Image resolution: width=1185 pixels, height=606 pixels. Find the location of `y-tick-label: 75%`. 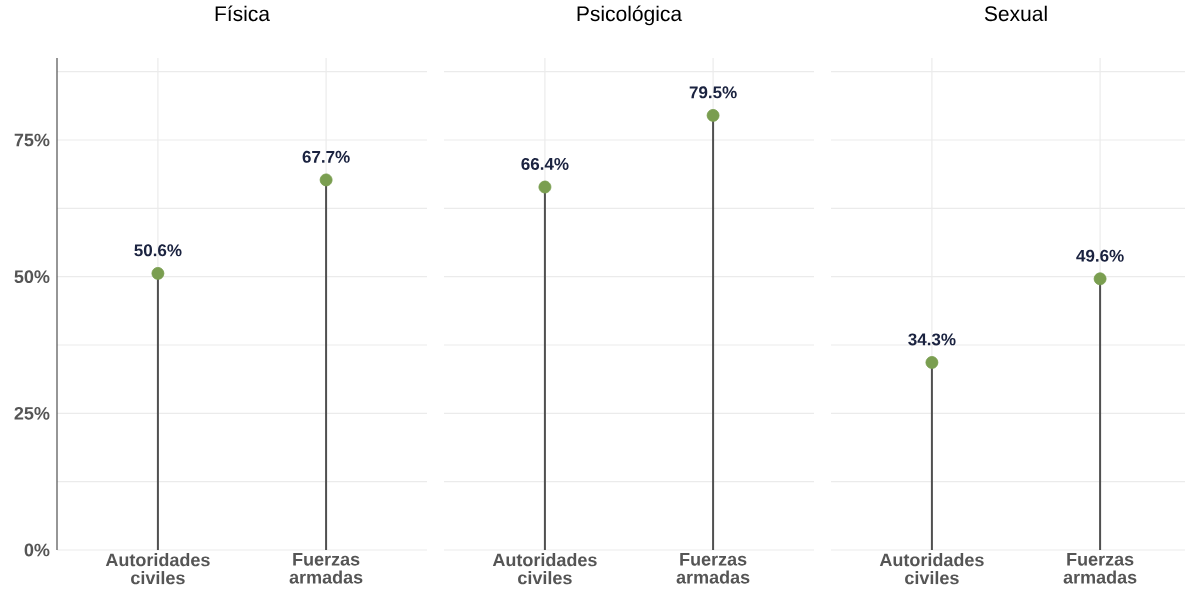

y-tick-label: 75% is located at coordinates (32, 140).